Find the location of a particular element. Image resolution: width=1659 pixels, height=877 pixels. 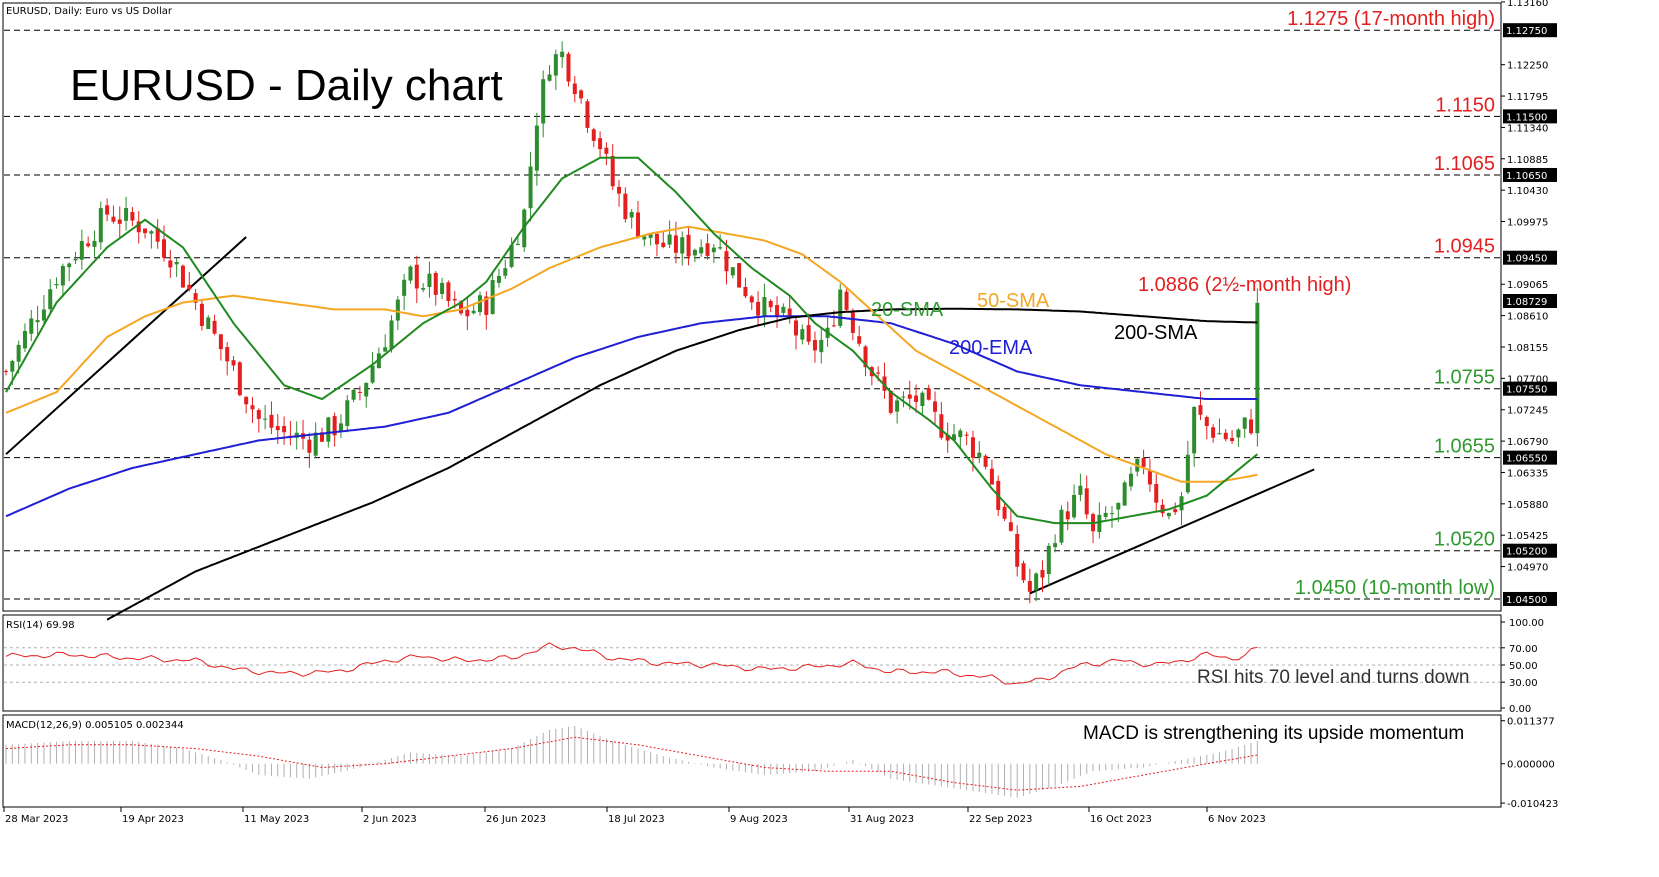

rsi-tick-label: 50.00 is located at coordinates (1523, 666).